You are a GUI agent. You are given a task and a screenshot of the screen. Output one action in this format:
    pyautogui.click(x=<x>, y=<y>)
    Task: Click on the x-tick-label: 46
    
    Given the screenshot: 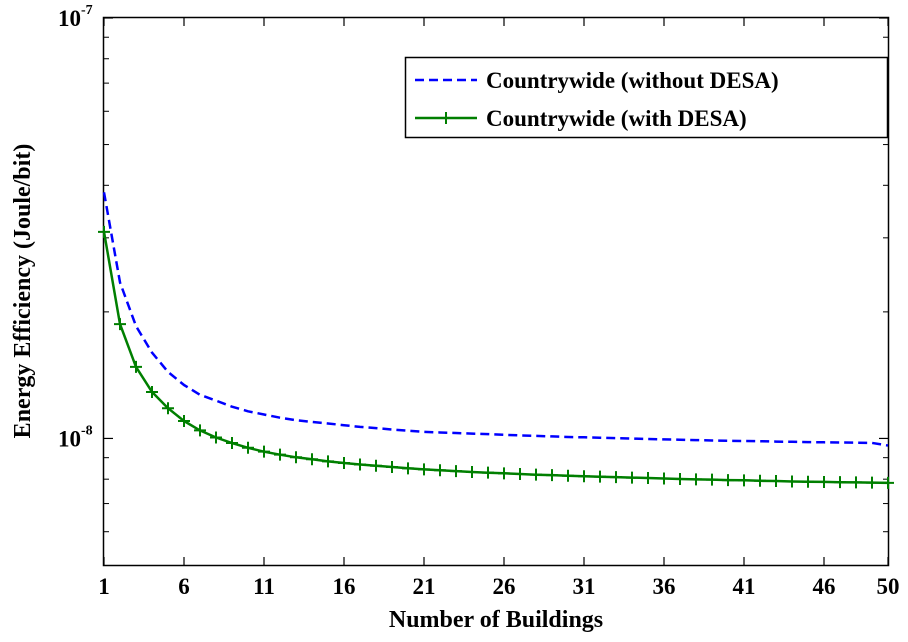 What is the action you would take?
    pyautogui.click(x=824, y=586)
    